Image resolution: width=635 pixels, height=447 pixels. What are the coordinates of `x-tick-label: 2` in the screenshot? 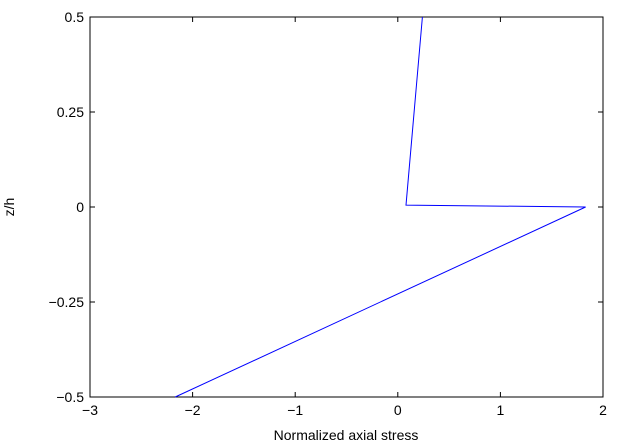 It's located at (603, 410).